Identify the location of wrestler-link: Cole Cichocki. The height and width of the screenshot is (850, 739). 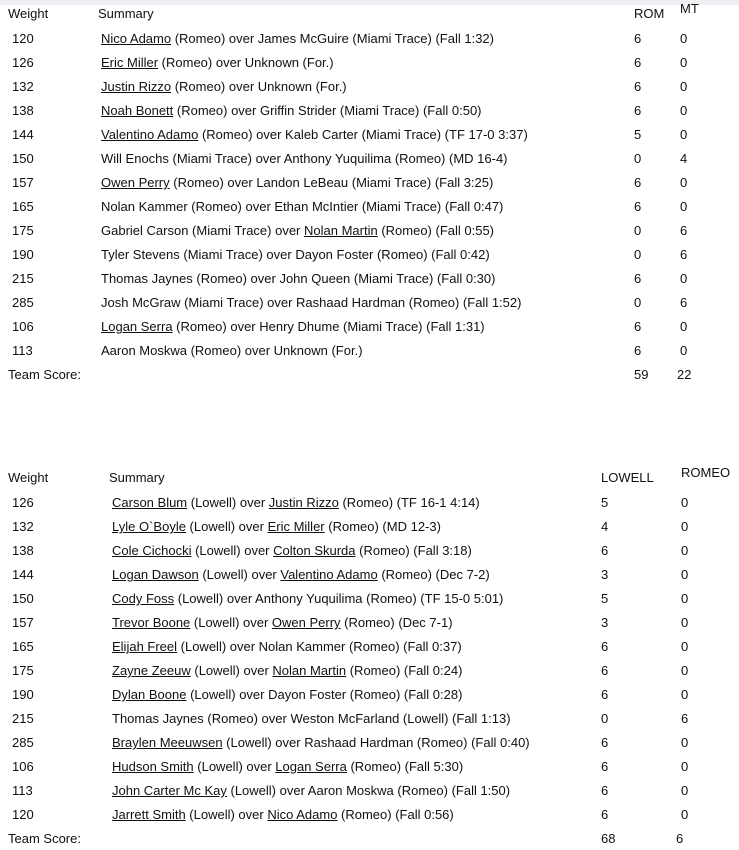
(152, 550).